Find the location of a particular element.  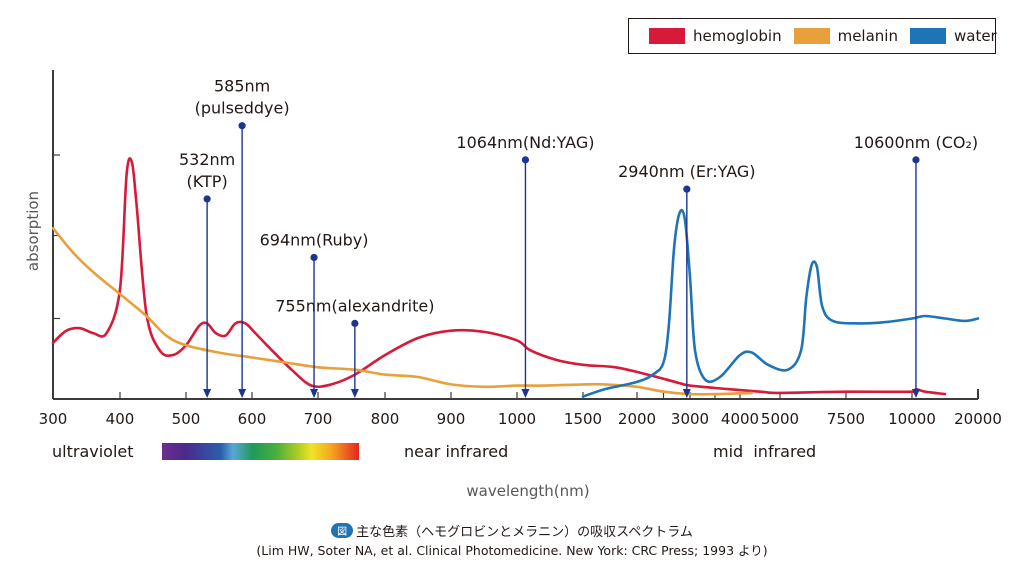

legend-label: water is located at coordinates (975, 36).